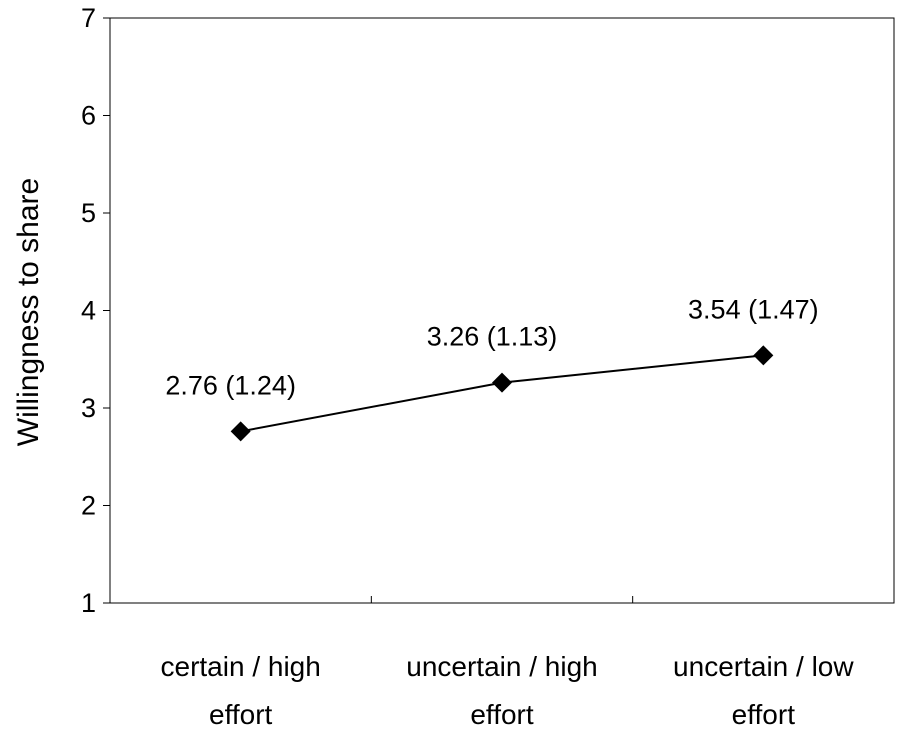 Image resolution: width=898 pixels, height=742 pixels. I want to click on x-tick-label: certain / high, so click(241, 666).